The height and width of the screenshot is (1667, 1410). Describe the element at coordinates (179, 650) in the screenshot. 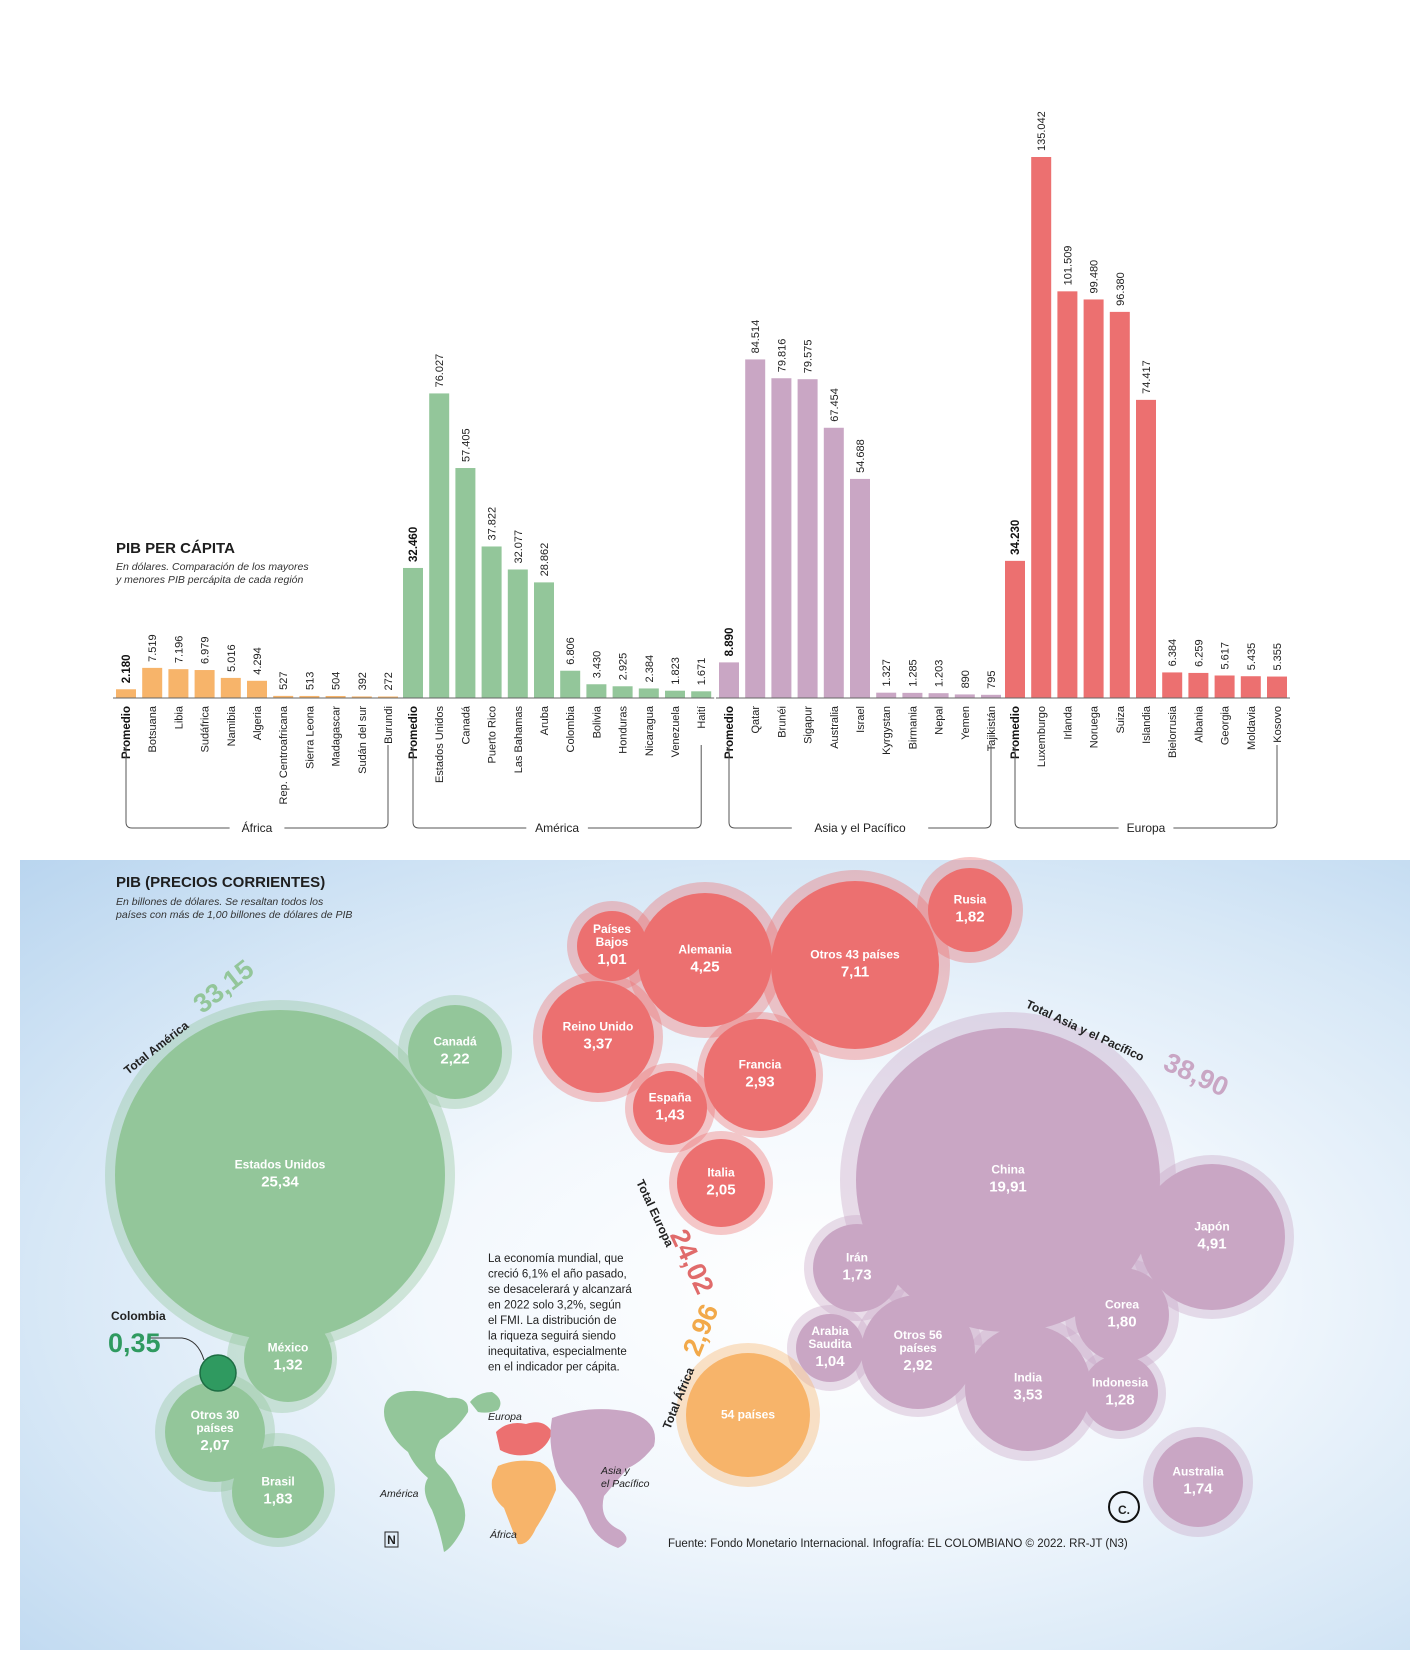

I see `bar-value-label: 7.196` at that location.